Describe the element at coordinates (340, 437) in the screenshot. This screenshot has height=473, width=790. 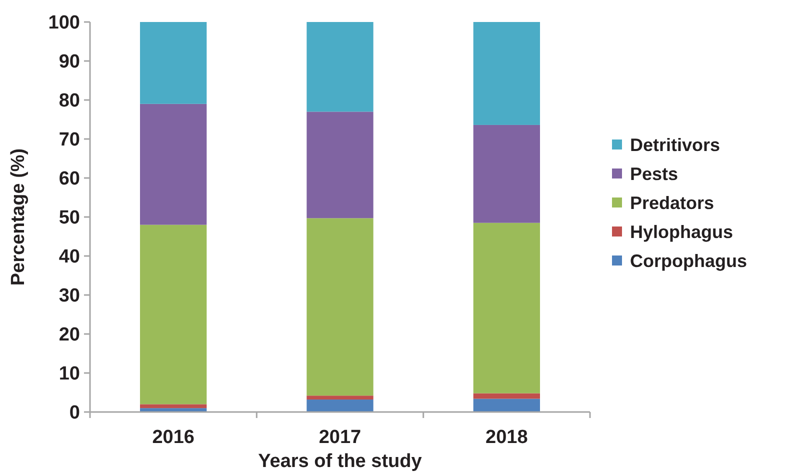
I see `x-tick-label: 2017` at that location.